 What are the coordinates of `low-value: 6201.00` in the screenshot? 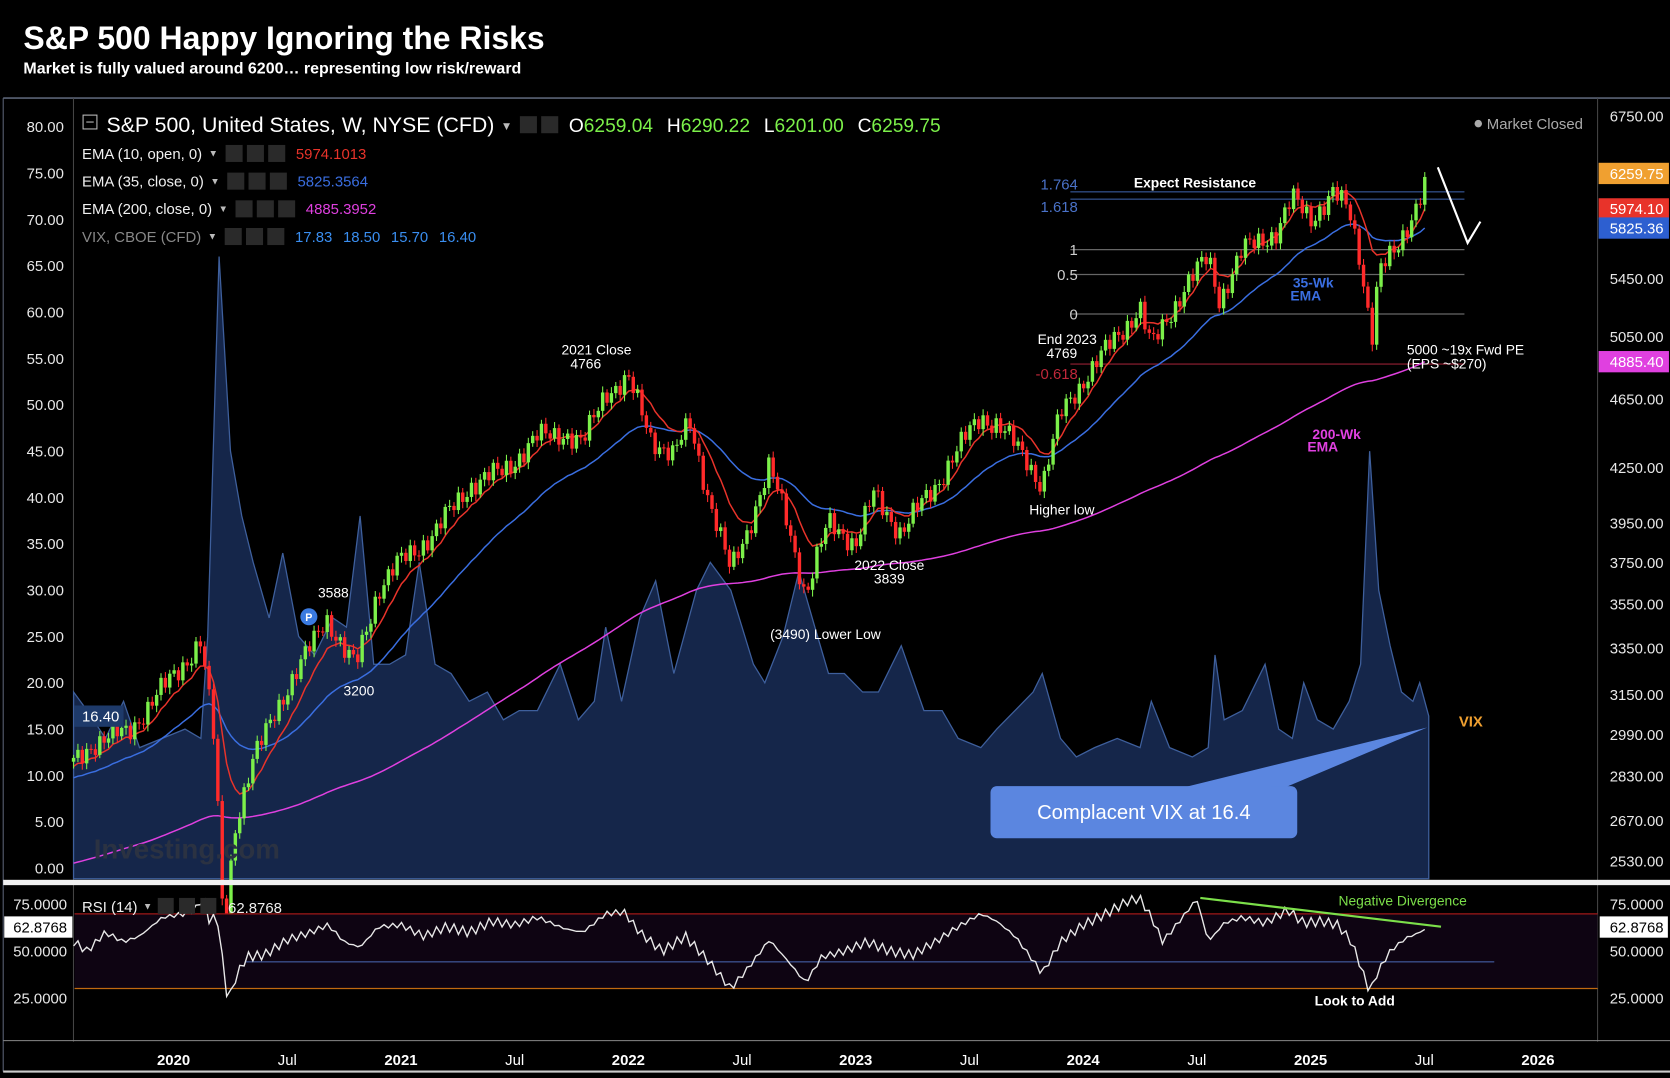 It's located at (808, 126).